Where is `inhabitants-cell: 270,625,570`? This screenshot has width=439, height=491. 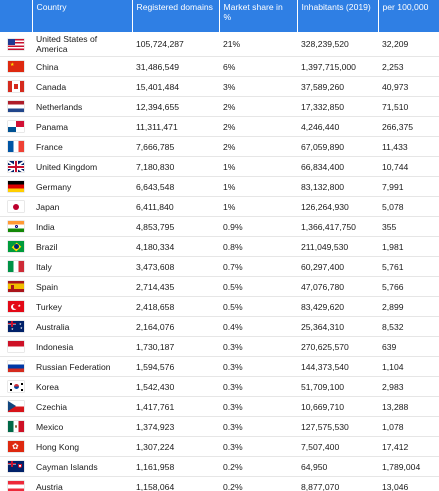 inhabitants-cell: 270,625,570 is located at coordinates (337, 346).